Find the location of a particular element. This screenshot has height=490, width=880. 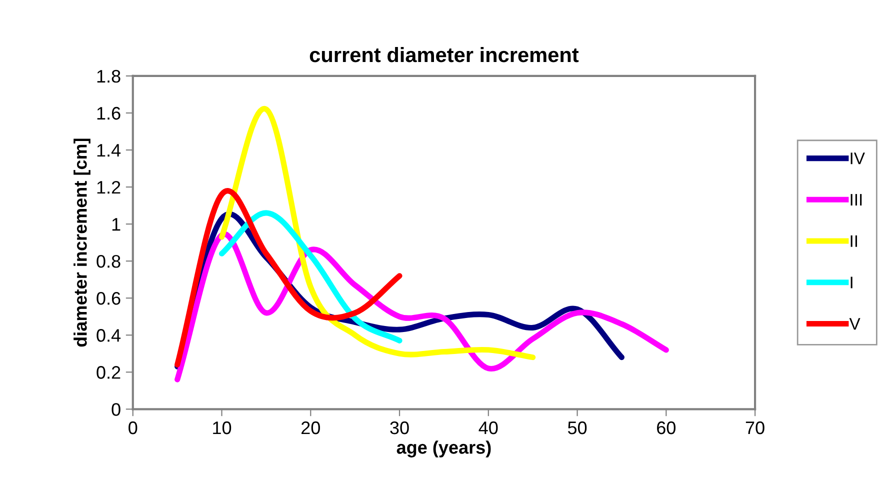

legend-label: I is located at coordinates (851, 282).